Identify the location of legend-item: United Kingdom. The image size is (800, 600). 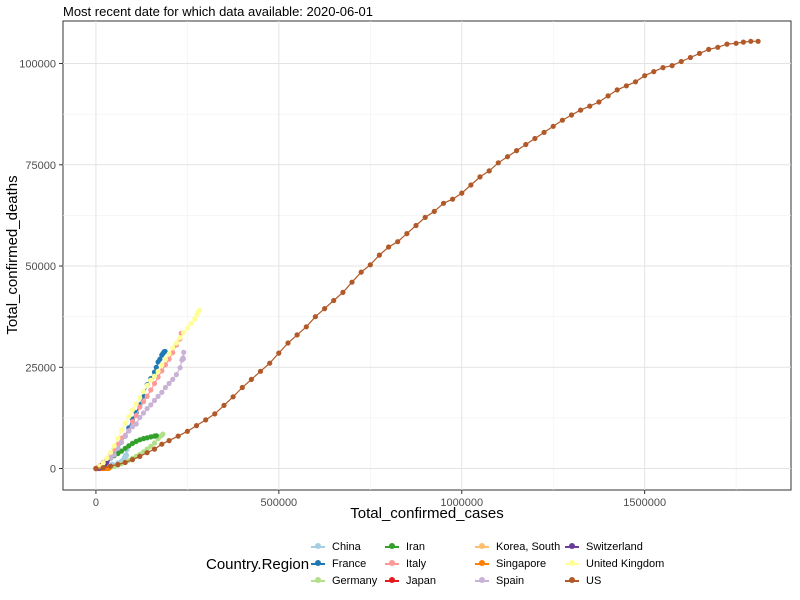
(614, 563).